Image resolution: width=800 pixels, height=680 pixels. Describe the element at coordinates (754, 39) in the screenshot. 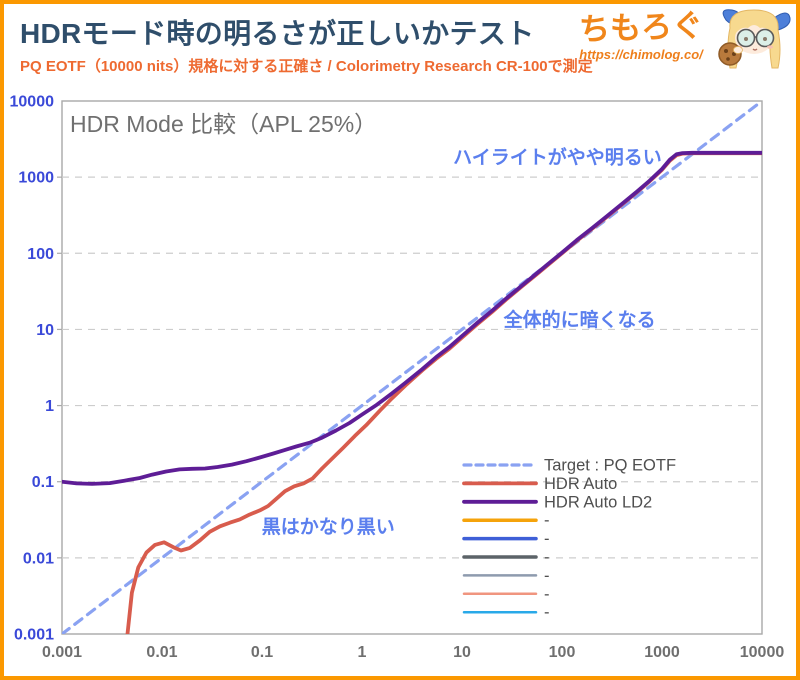

I see `mascot-icon` at that location.